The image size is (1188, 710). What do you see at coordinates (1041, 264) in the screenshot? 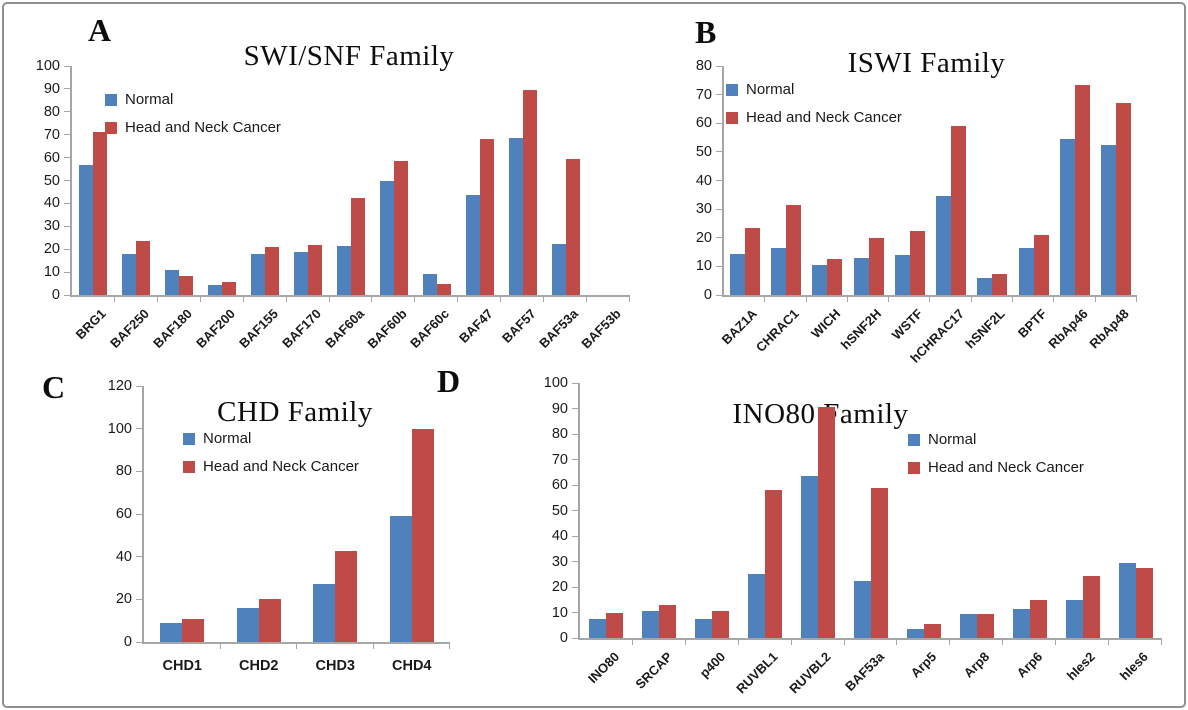
I see `bar-cancer-BPTF` at bounding box center [1041, 264].